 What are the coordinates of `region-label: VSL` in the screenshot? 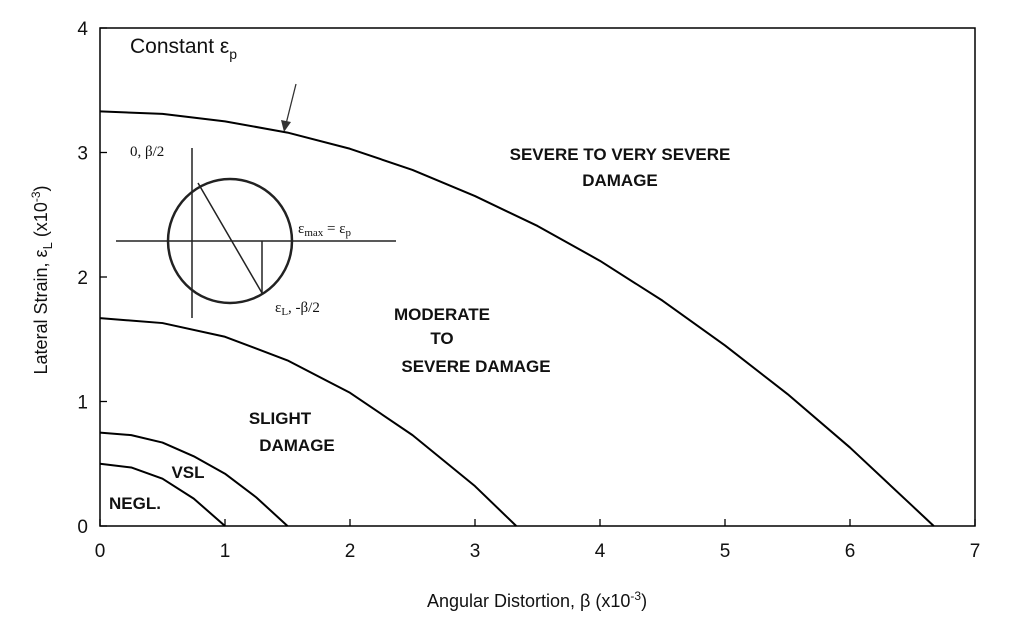 It's located at (187, 472).